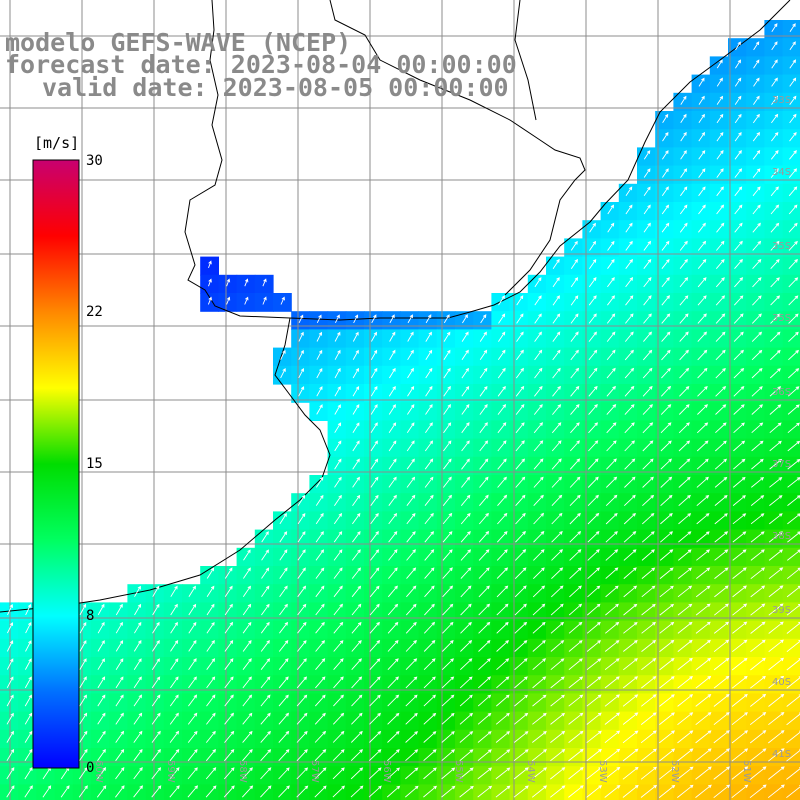  I want to click on latitude-label: 33S, so click(781, 100).